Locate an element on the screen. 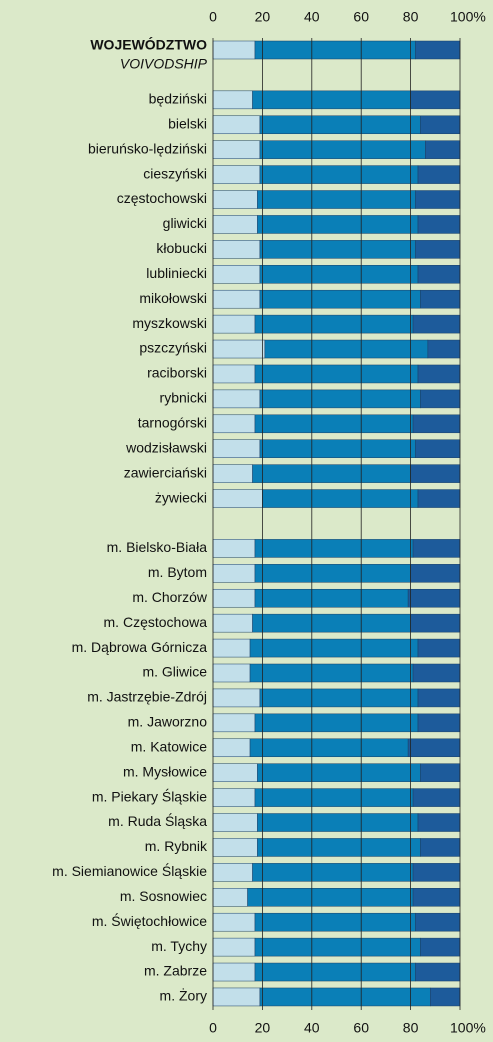 This screenshot has height=1042, width=493. category-label: mikołowski is located at coordinates (173, 298).